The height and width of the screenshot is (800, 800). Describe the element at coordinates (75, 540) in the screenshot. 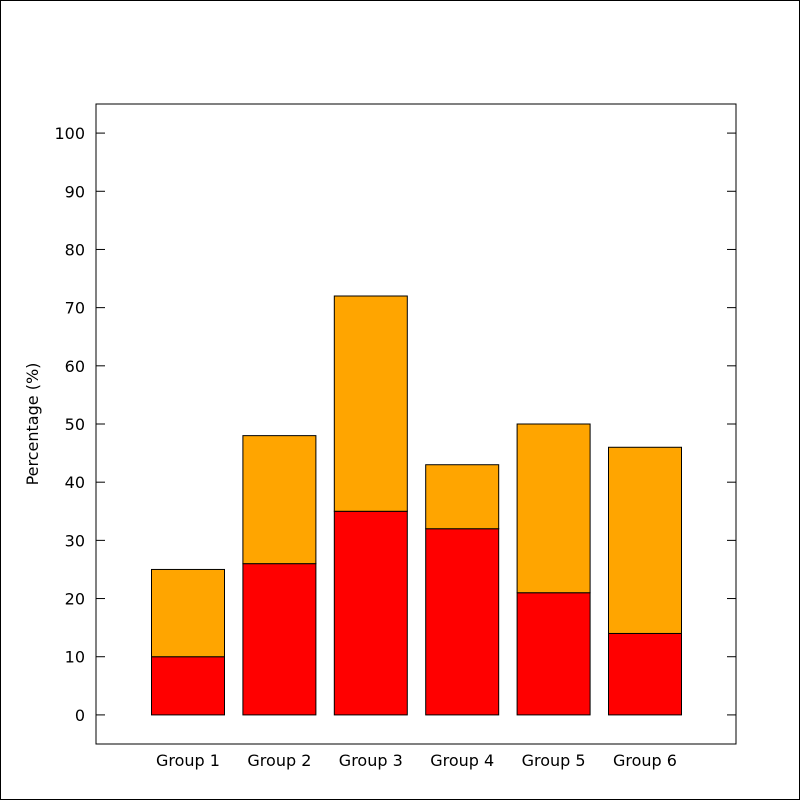

I see `y-tick-label: 30` at that location.